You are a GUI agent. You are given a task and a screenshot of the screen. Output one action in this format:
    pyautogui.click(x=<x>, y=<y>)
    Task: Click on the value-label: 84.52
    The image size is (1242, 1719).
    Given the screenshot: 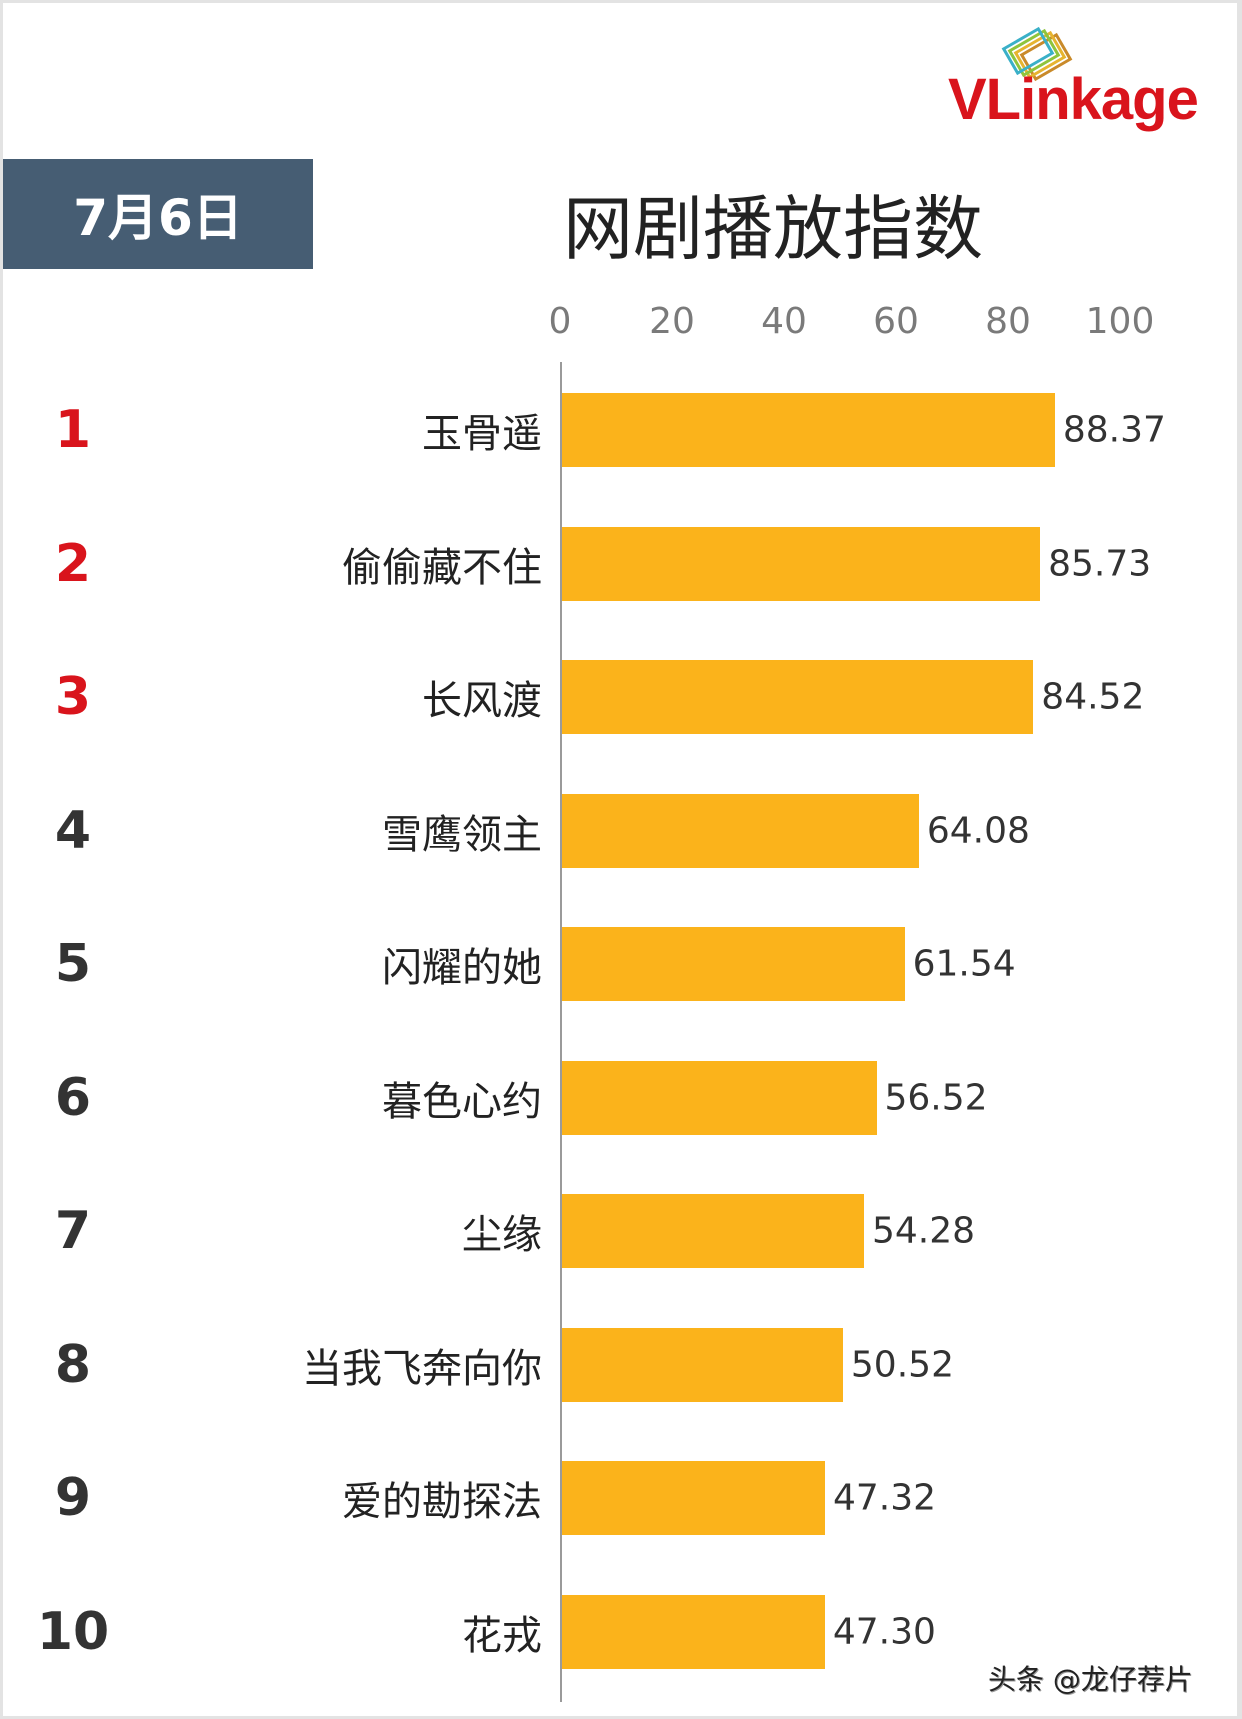 What is the action you would take?
    pyautogui.click(x=1093, y=697)
    